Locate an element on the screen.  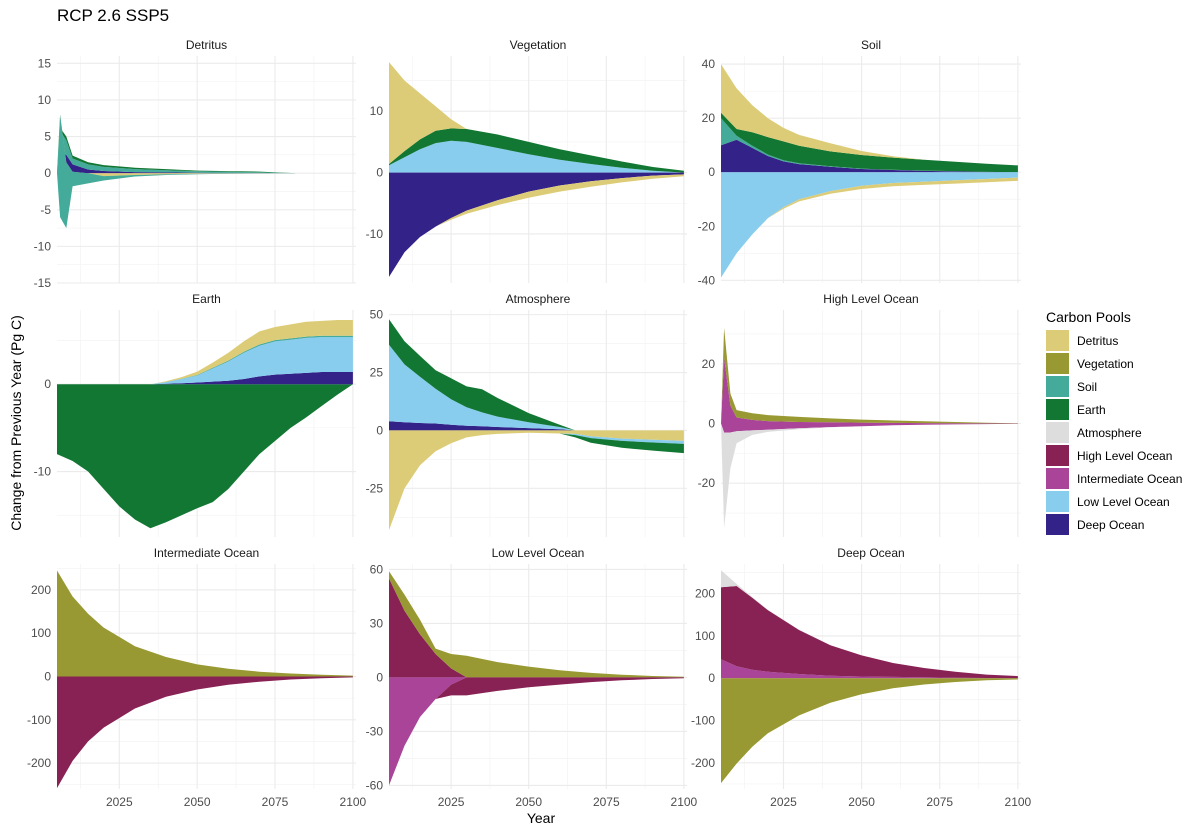
facet-earth: Earth -10 0 is located at coordinates (195, 414).